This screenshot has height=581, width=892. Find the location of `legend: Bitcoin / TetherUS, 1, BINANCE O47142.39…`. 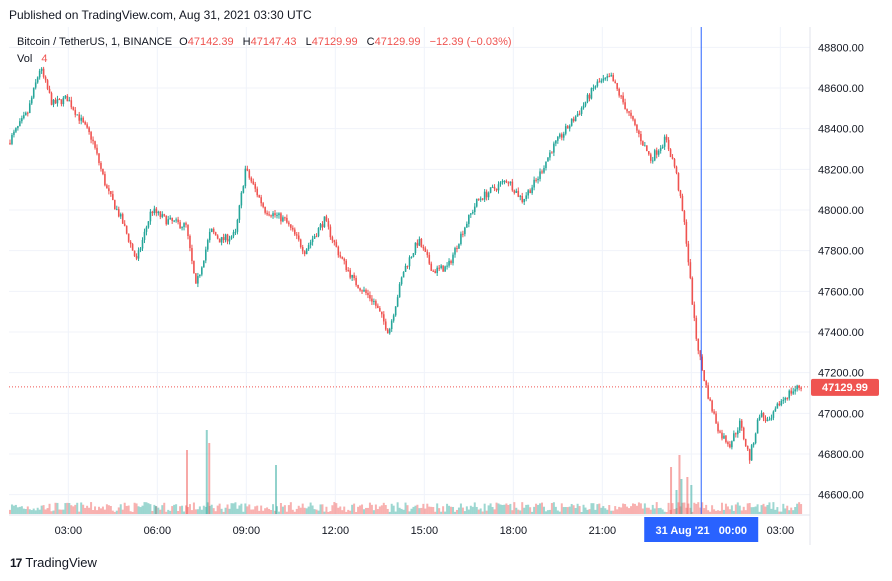

legend: Bitcoin / TetherUS, 1, BINANCE O47142.39… is located at coordinates (264, 50).